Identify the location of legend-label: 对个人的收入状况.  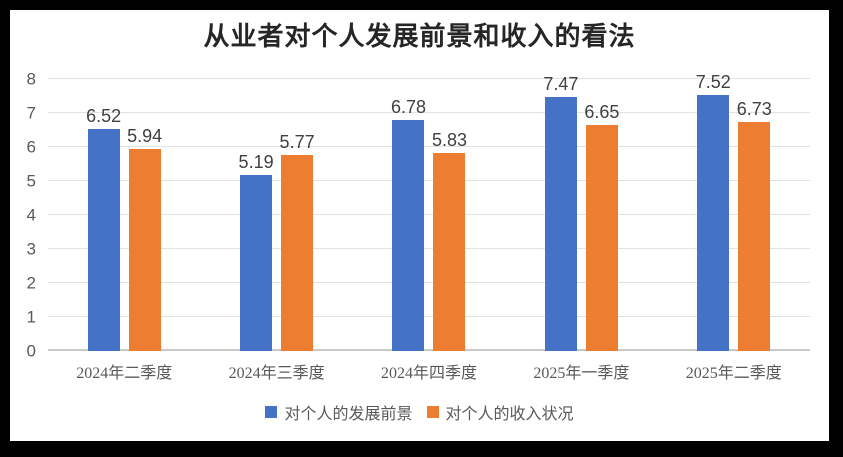
(509, 414).